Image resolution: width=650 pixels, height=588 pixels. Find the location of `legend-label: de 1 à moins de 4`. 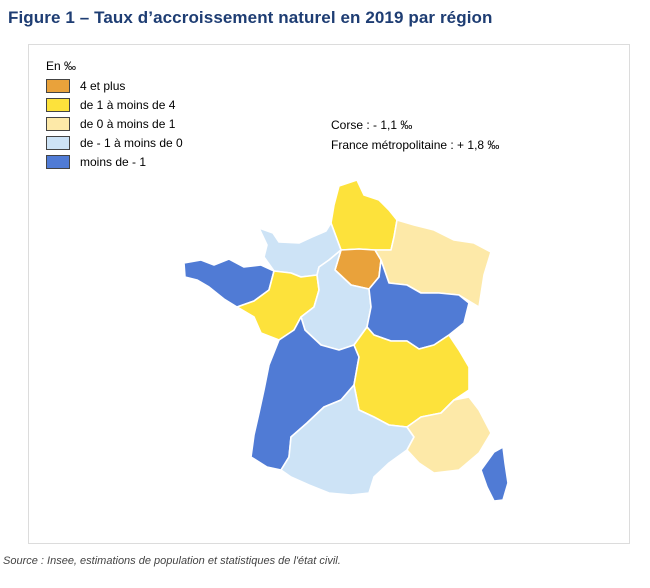

legend-label: de 1 à moins de 4 is located at coordinates (128, 104).